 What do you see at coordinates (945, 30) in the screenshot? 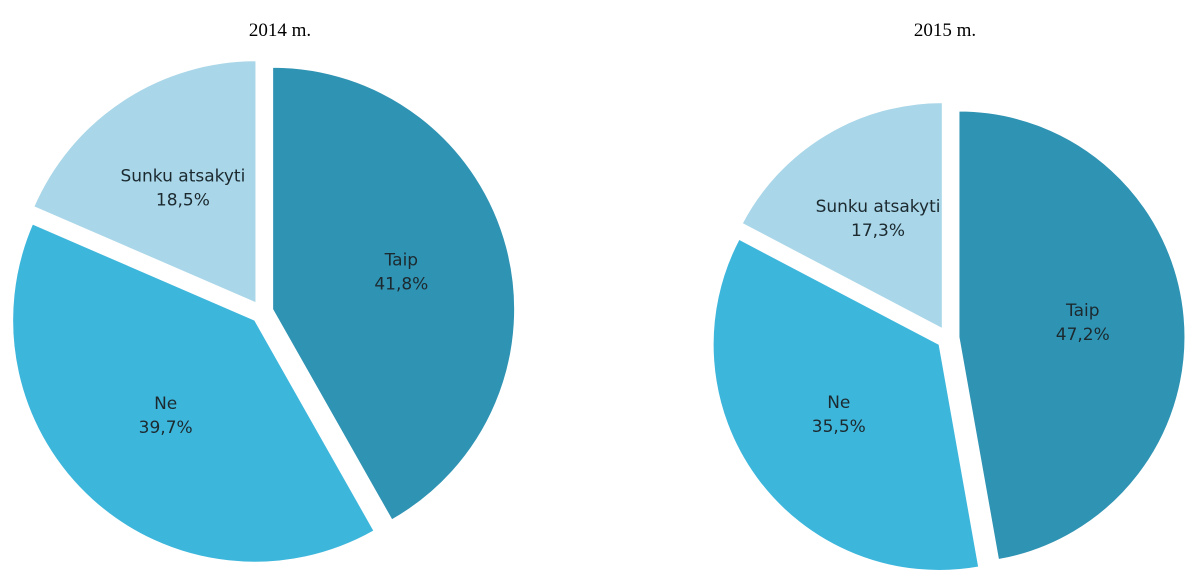
I see `chart-title: 2015 m.` at bounding box center [945, 30].